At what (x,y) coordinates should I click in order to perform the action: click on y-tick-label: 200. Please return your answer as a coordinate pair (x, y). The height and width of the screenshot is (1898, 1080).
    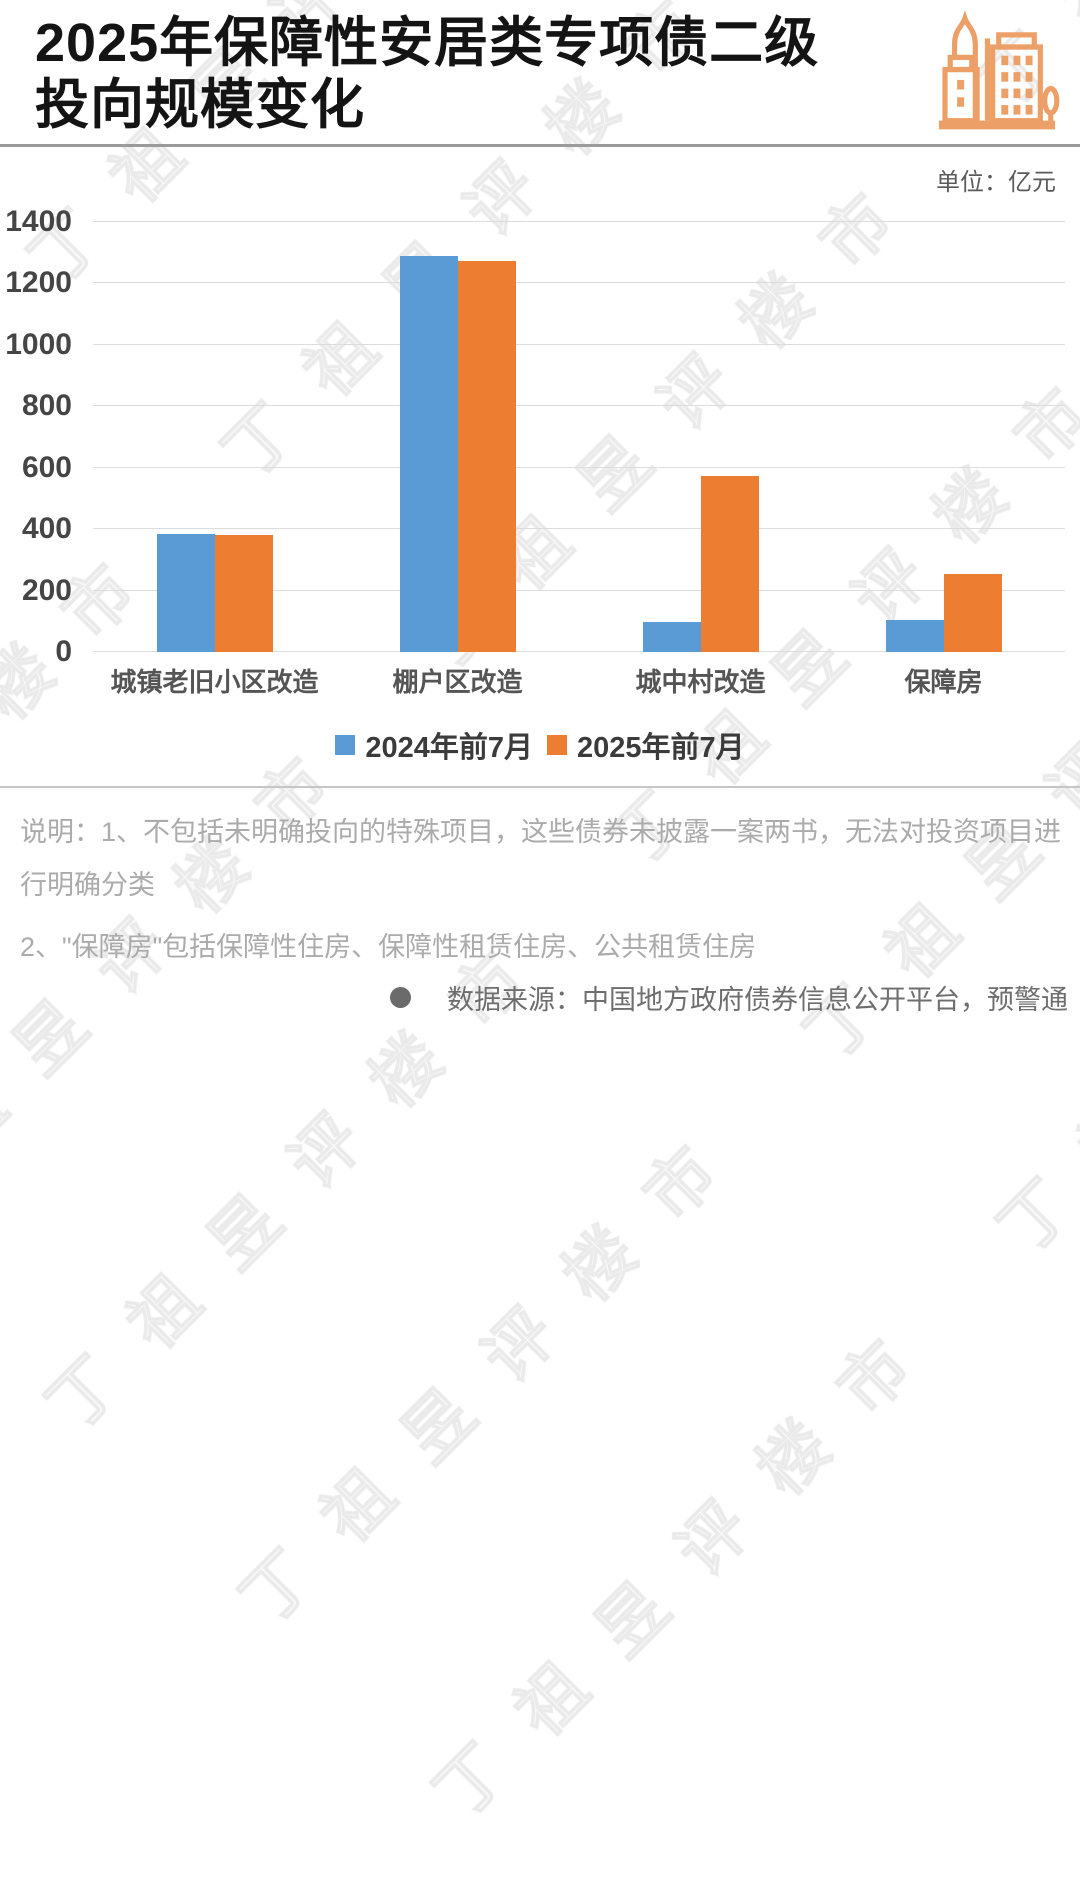
    Looking at the image, I should click on (46, 590).